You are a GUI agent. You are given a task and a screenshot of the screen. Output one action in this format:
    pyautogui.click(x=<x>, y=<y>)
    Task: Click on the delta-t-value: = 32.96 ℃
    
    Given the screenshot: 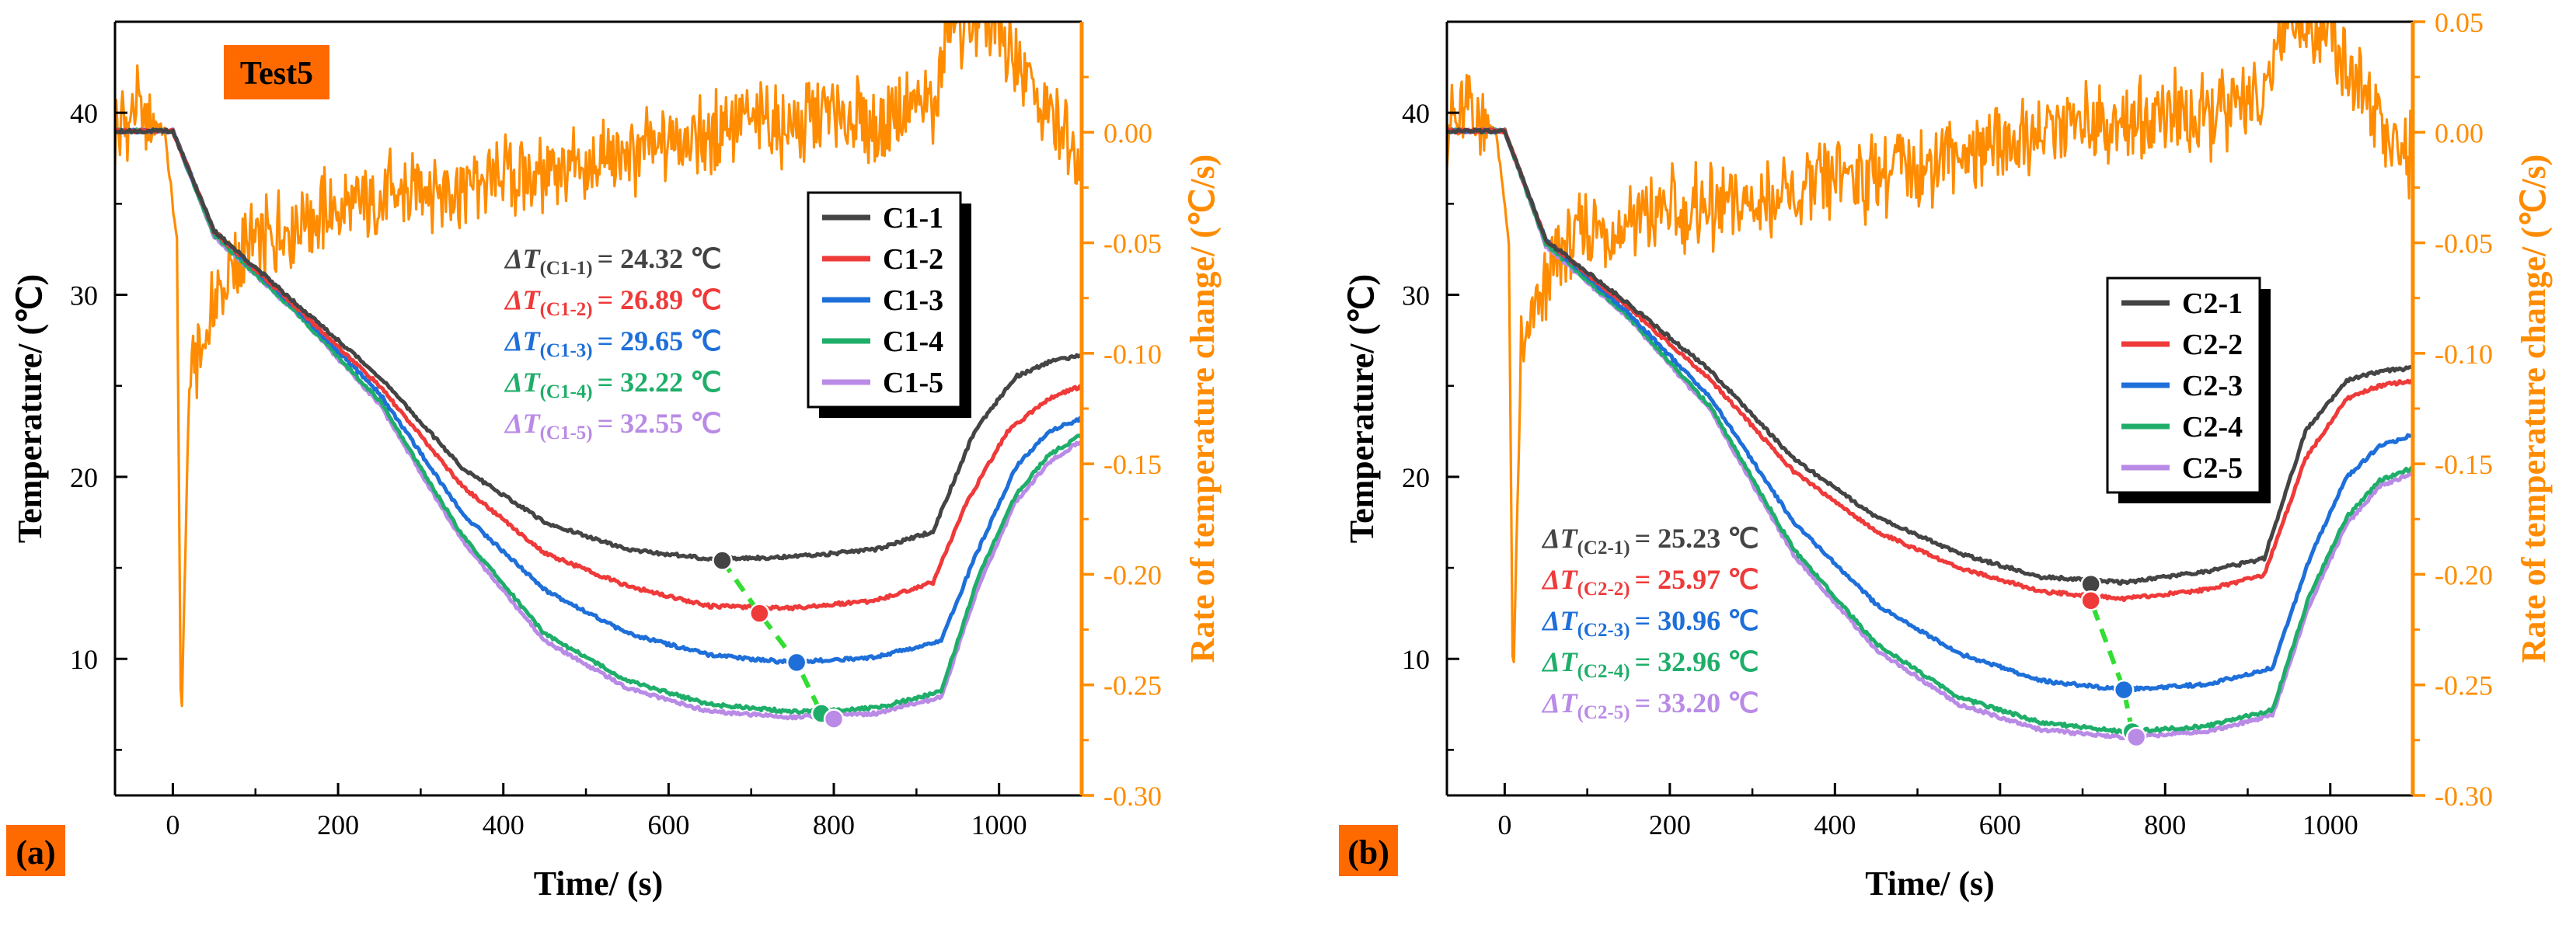 What is the action you would take?
    pyautogui.click(x=1697, y=661)
    